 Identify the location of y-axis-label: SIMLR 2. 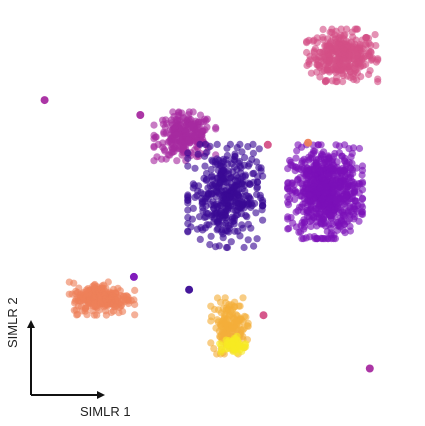
(12, 322).